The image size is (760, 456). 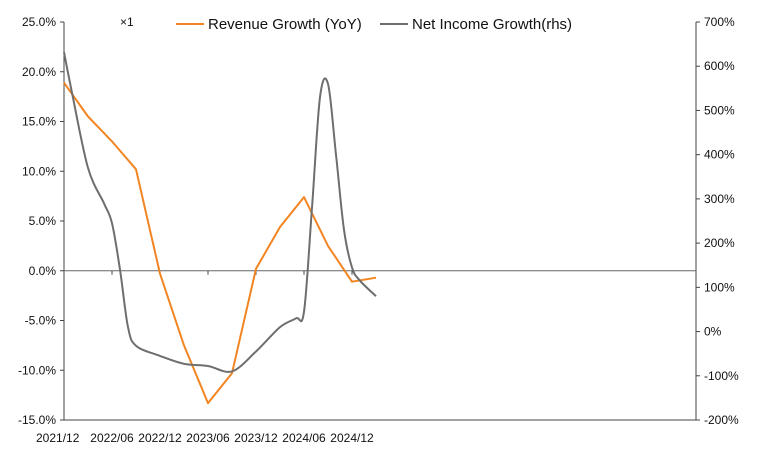 I want to click on right-tick-label: 600%, so click(x=719, y=66).